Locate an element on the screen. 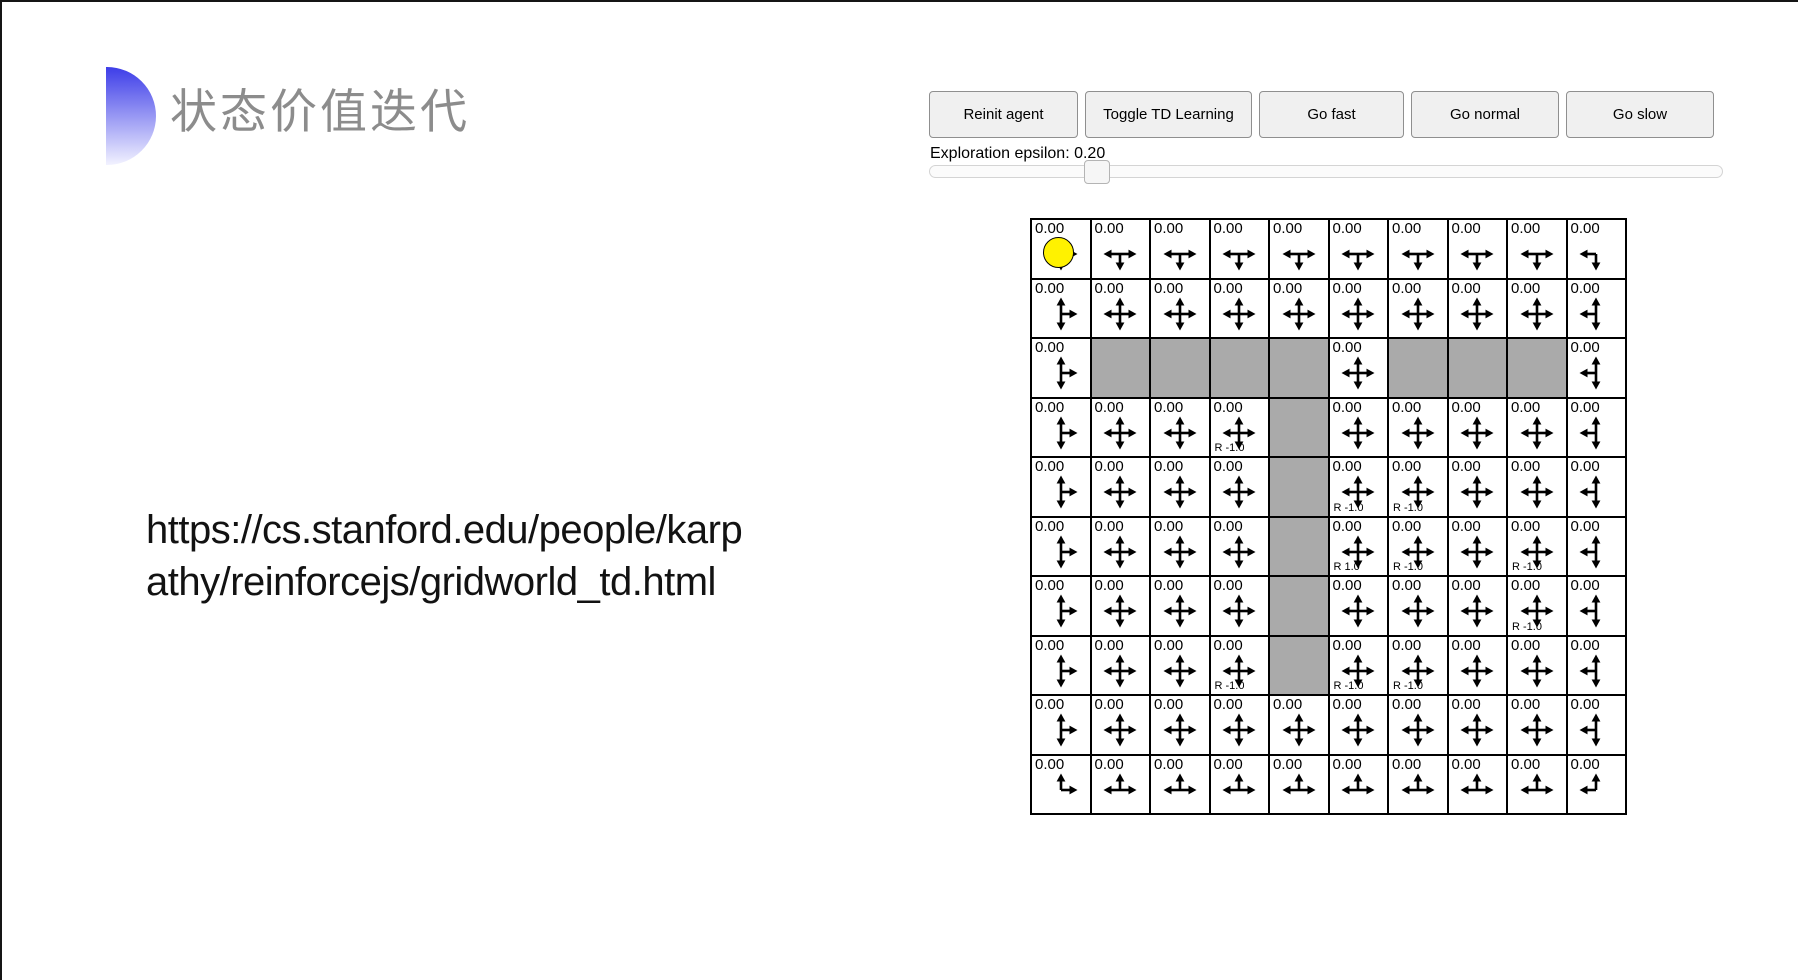  toggle-td-learning-button: Toggle TD Learning is located at coordinates (1168, 114).